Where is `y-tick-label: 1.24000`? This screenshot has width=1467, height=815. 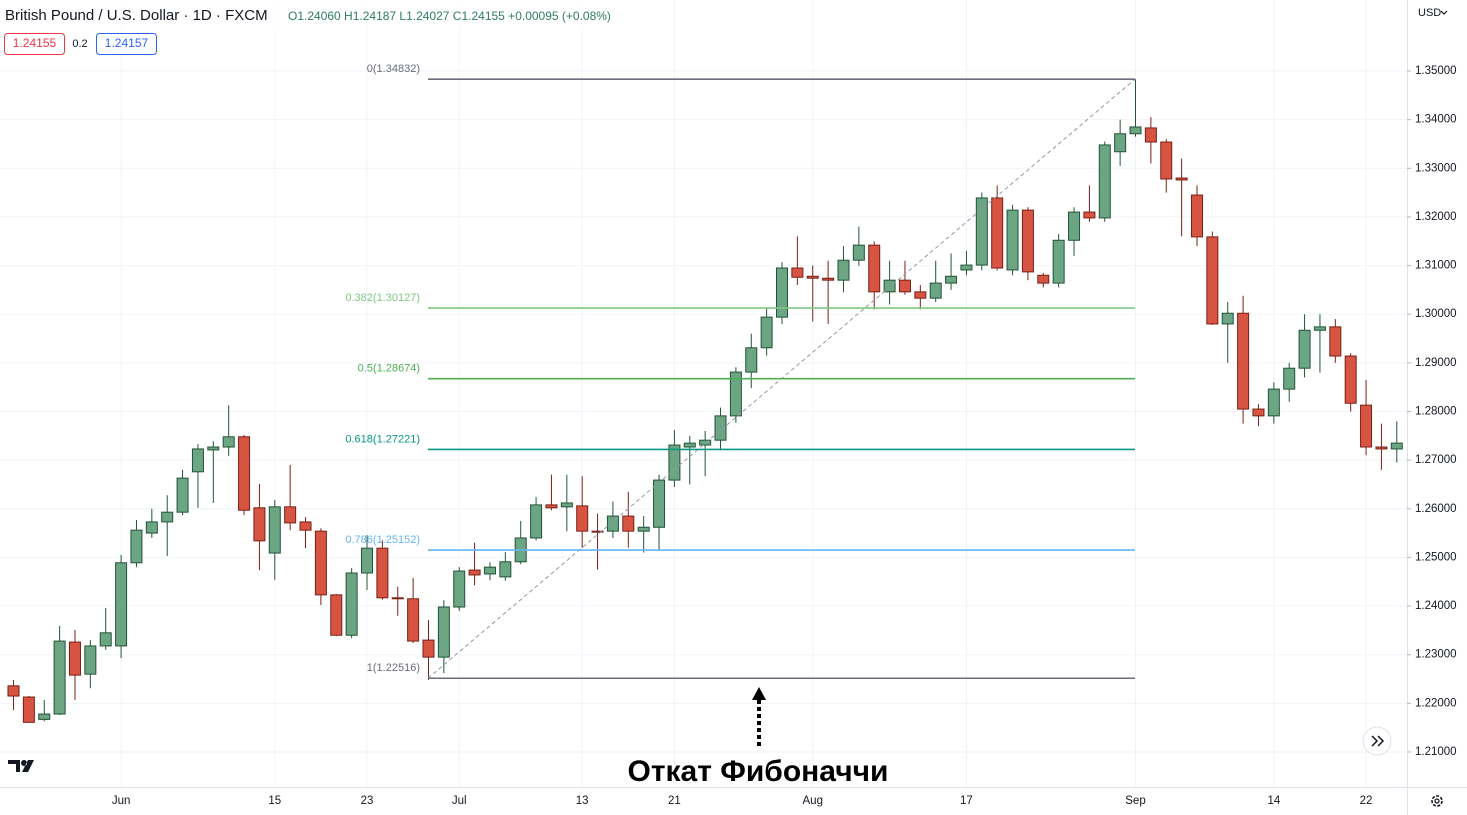 y-tick-label: 1.24000 is located at coordinates (1436, 606).